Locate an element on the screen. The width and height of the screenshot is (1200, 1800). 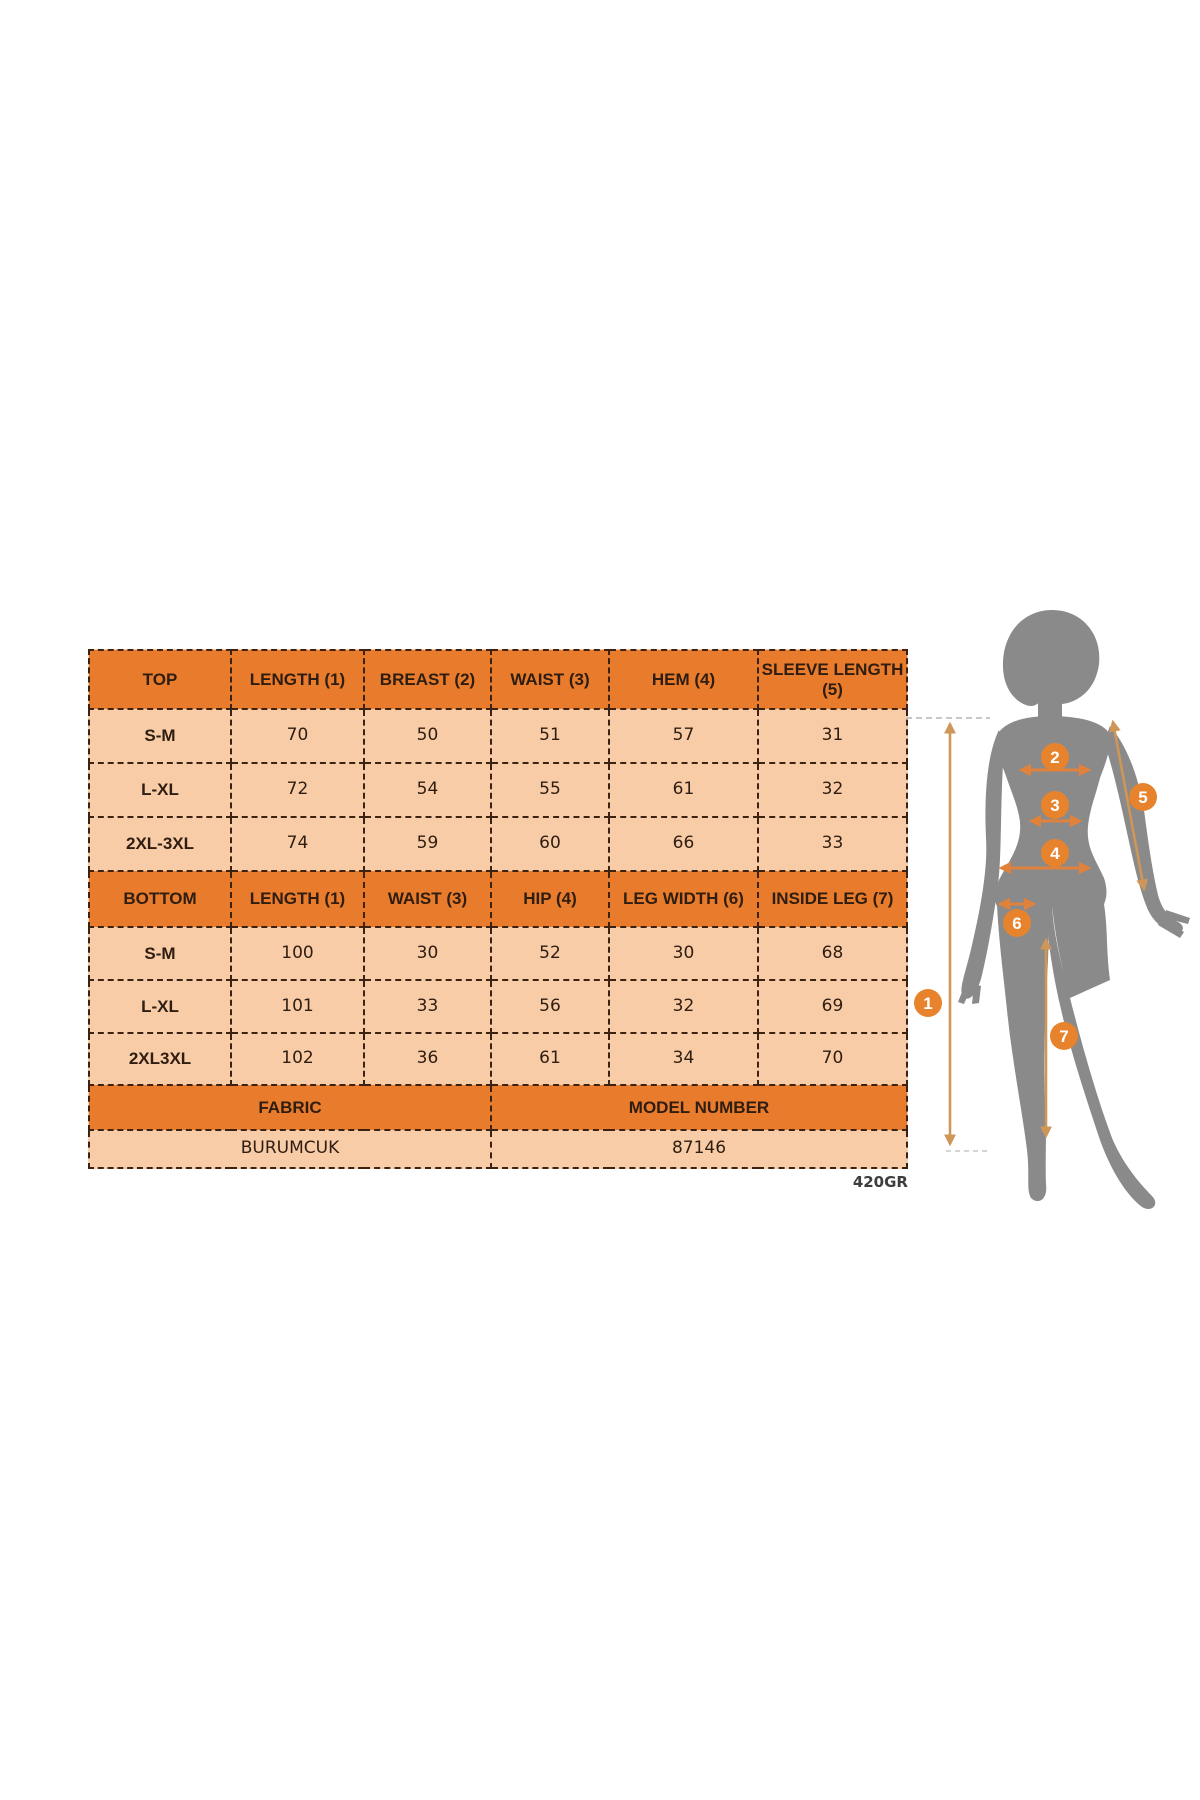
cell-value: 72 is located at coordinates (297, 790).